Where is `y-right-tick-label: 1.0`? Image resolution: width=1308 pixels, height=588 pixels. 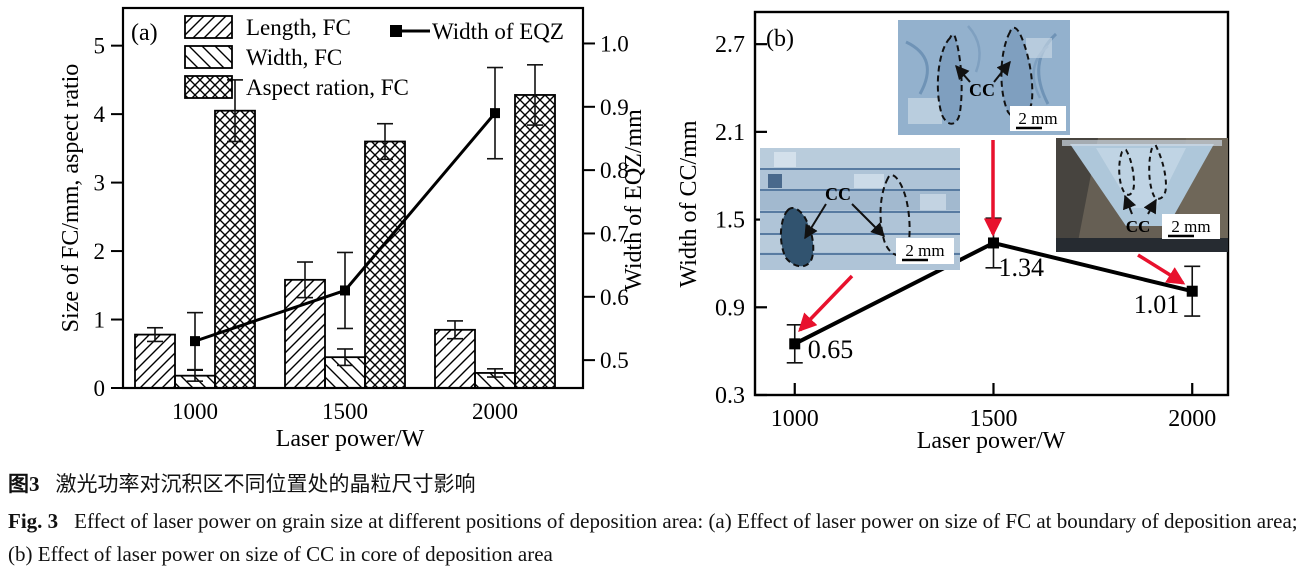 y-right-tick-label: 1.0 is located at coordinates (614, 43).